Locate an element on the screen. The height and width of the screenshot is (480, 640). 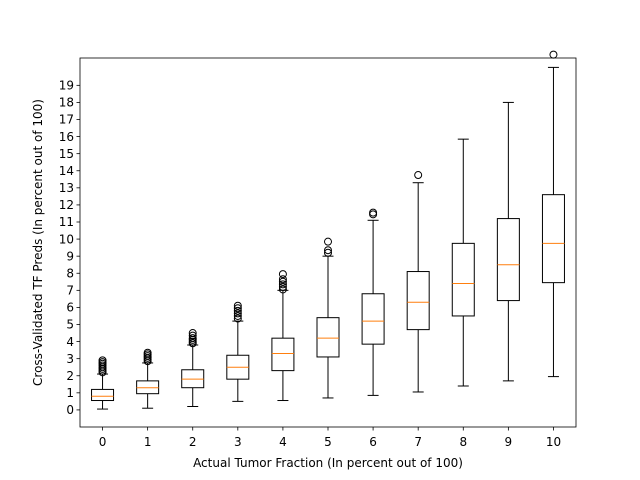
y-tick-label: 2 is located at coordinates (70, 376).